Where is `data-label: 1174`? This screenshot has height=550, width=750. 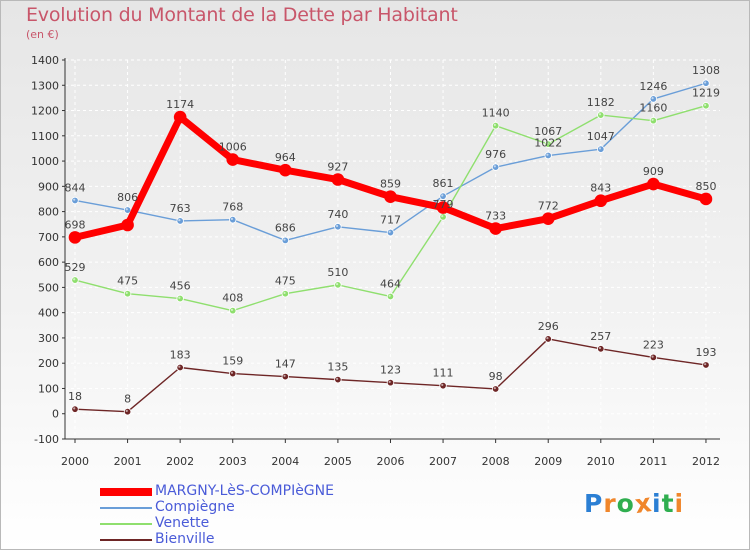
data-label: 1174 is located at coordinates (180, 104).